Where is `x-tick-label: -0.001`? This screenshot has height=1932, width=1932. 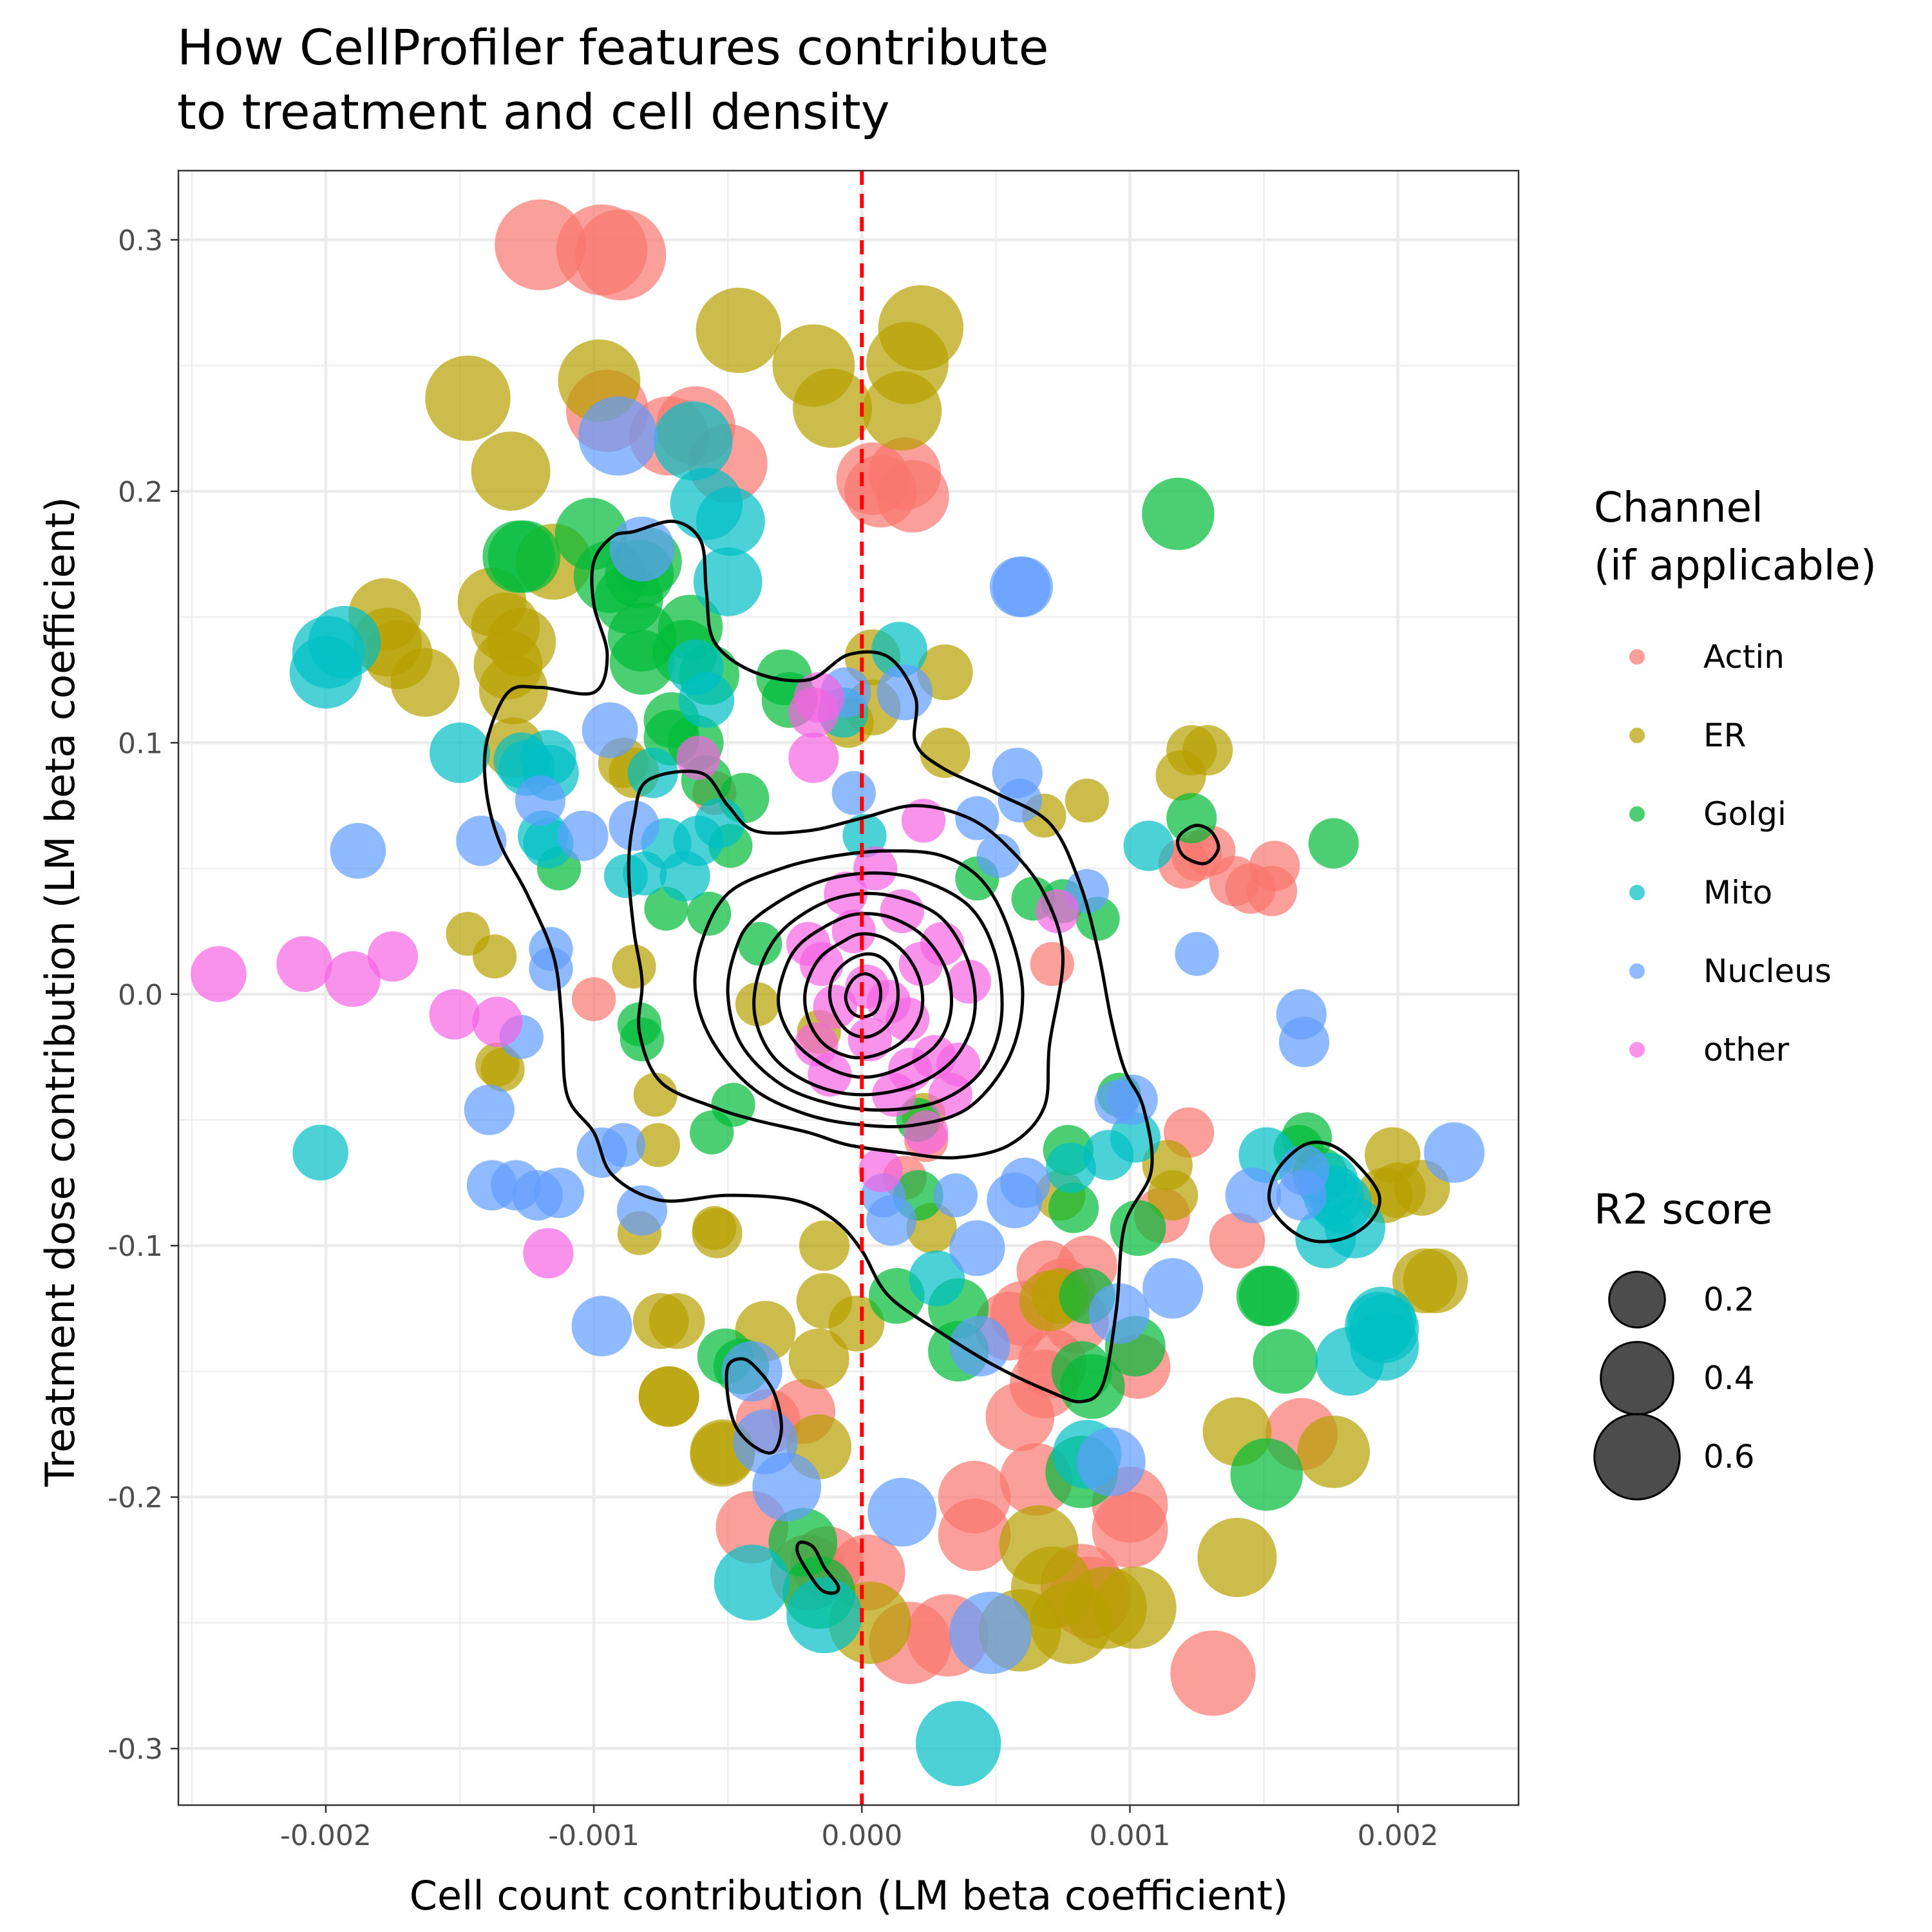 x-tick-label: -0.001 is located at coordinates (593, 1836).